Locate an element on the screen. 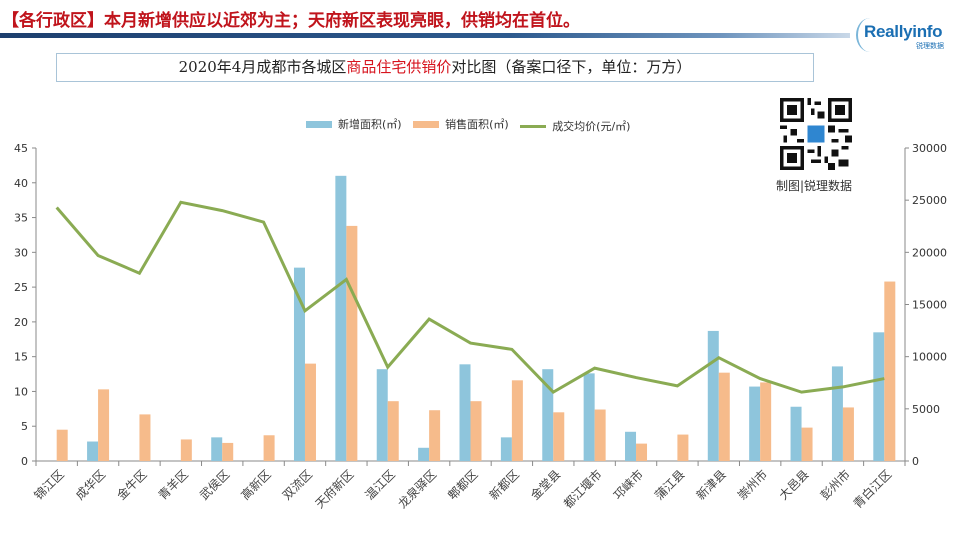 The image size is (960, 540). left-axis-tick-label: 0 is located at coordinates (24, 461).